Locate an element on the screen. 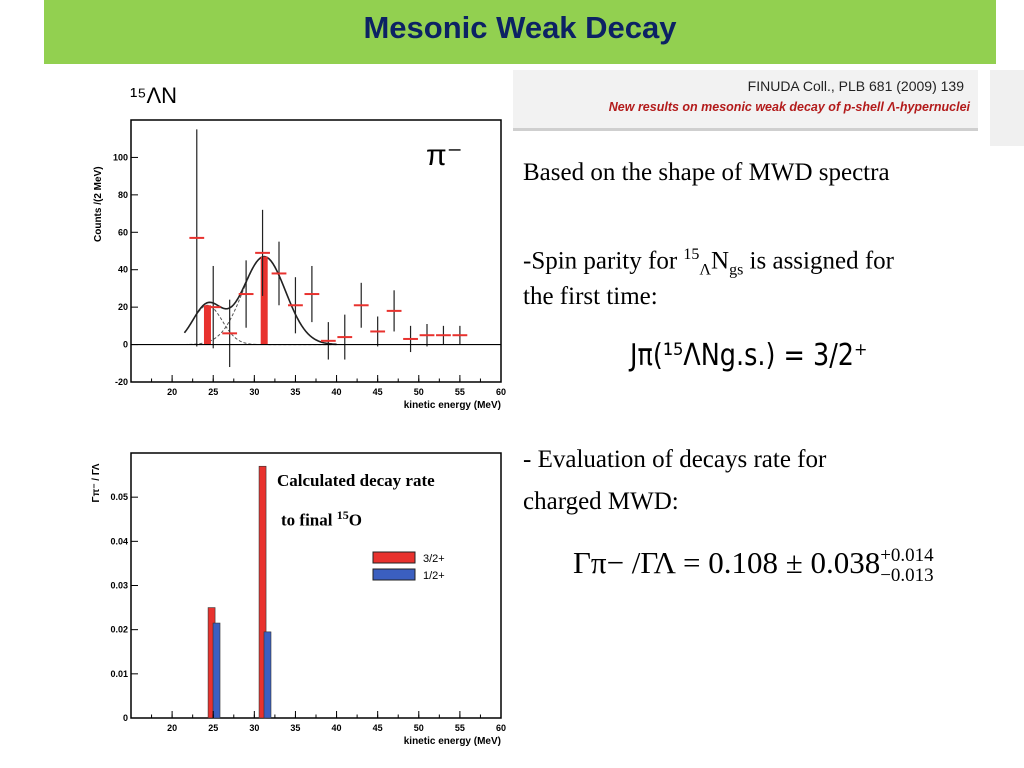  decay-rate-xlabel: kinetic energy (MeV) is located at coordinates (452, 741).